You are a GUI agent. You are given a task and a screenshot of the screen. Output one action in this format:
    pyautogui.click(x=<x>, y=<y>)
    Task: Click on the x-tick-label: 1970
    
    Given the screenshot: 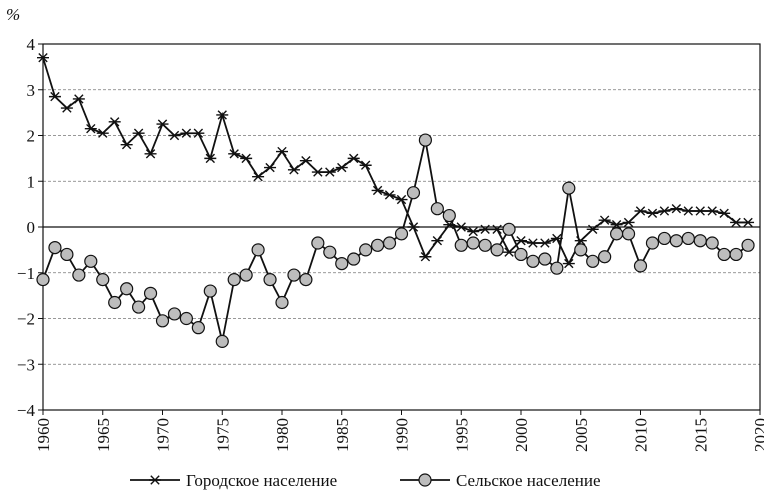 What is the action you would take?
    pyautogui.click(x=163, y=435)
    